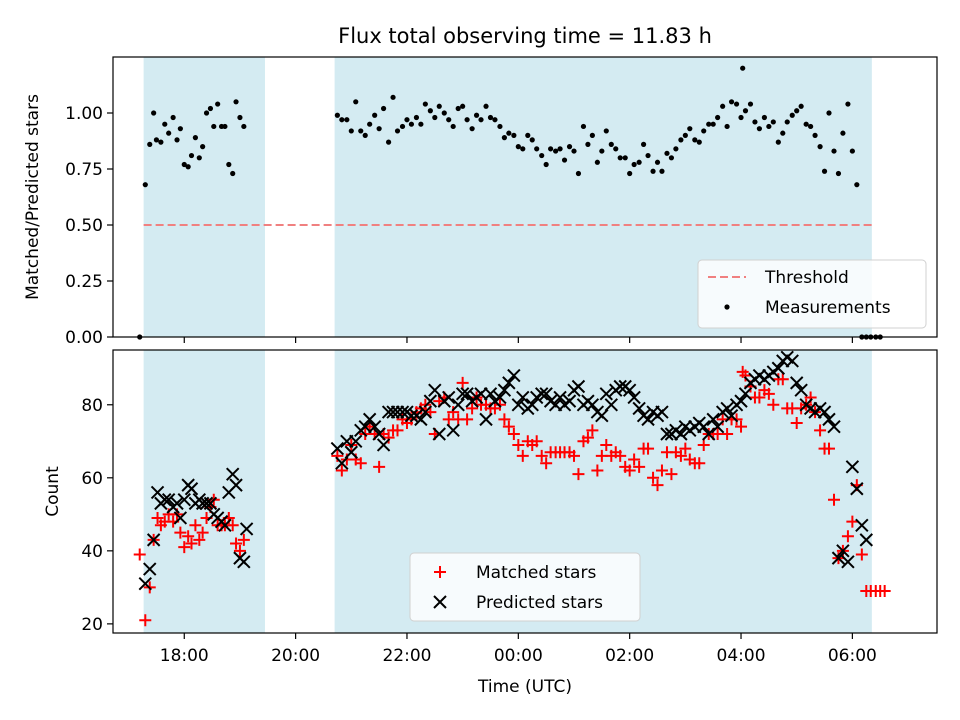 The width and height of the screenshot is (960, 720). What do you see at coordinates (518, 656) in the screenshot?
I see `time-x-tick-label: 00:00` at bounding box center [518, 656].